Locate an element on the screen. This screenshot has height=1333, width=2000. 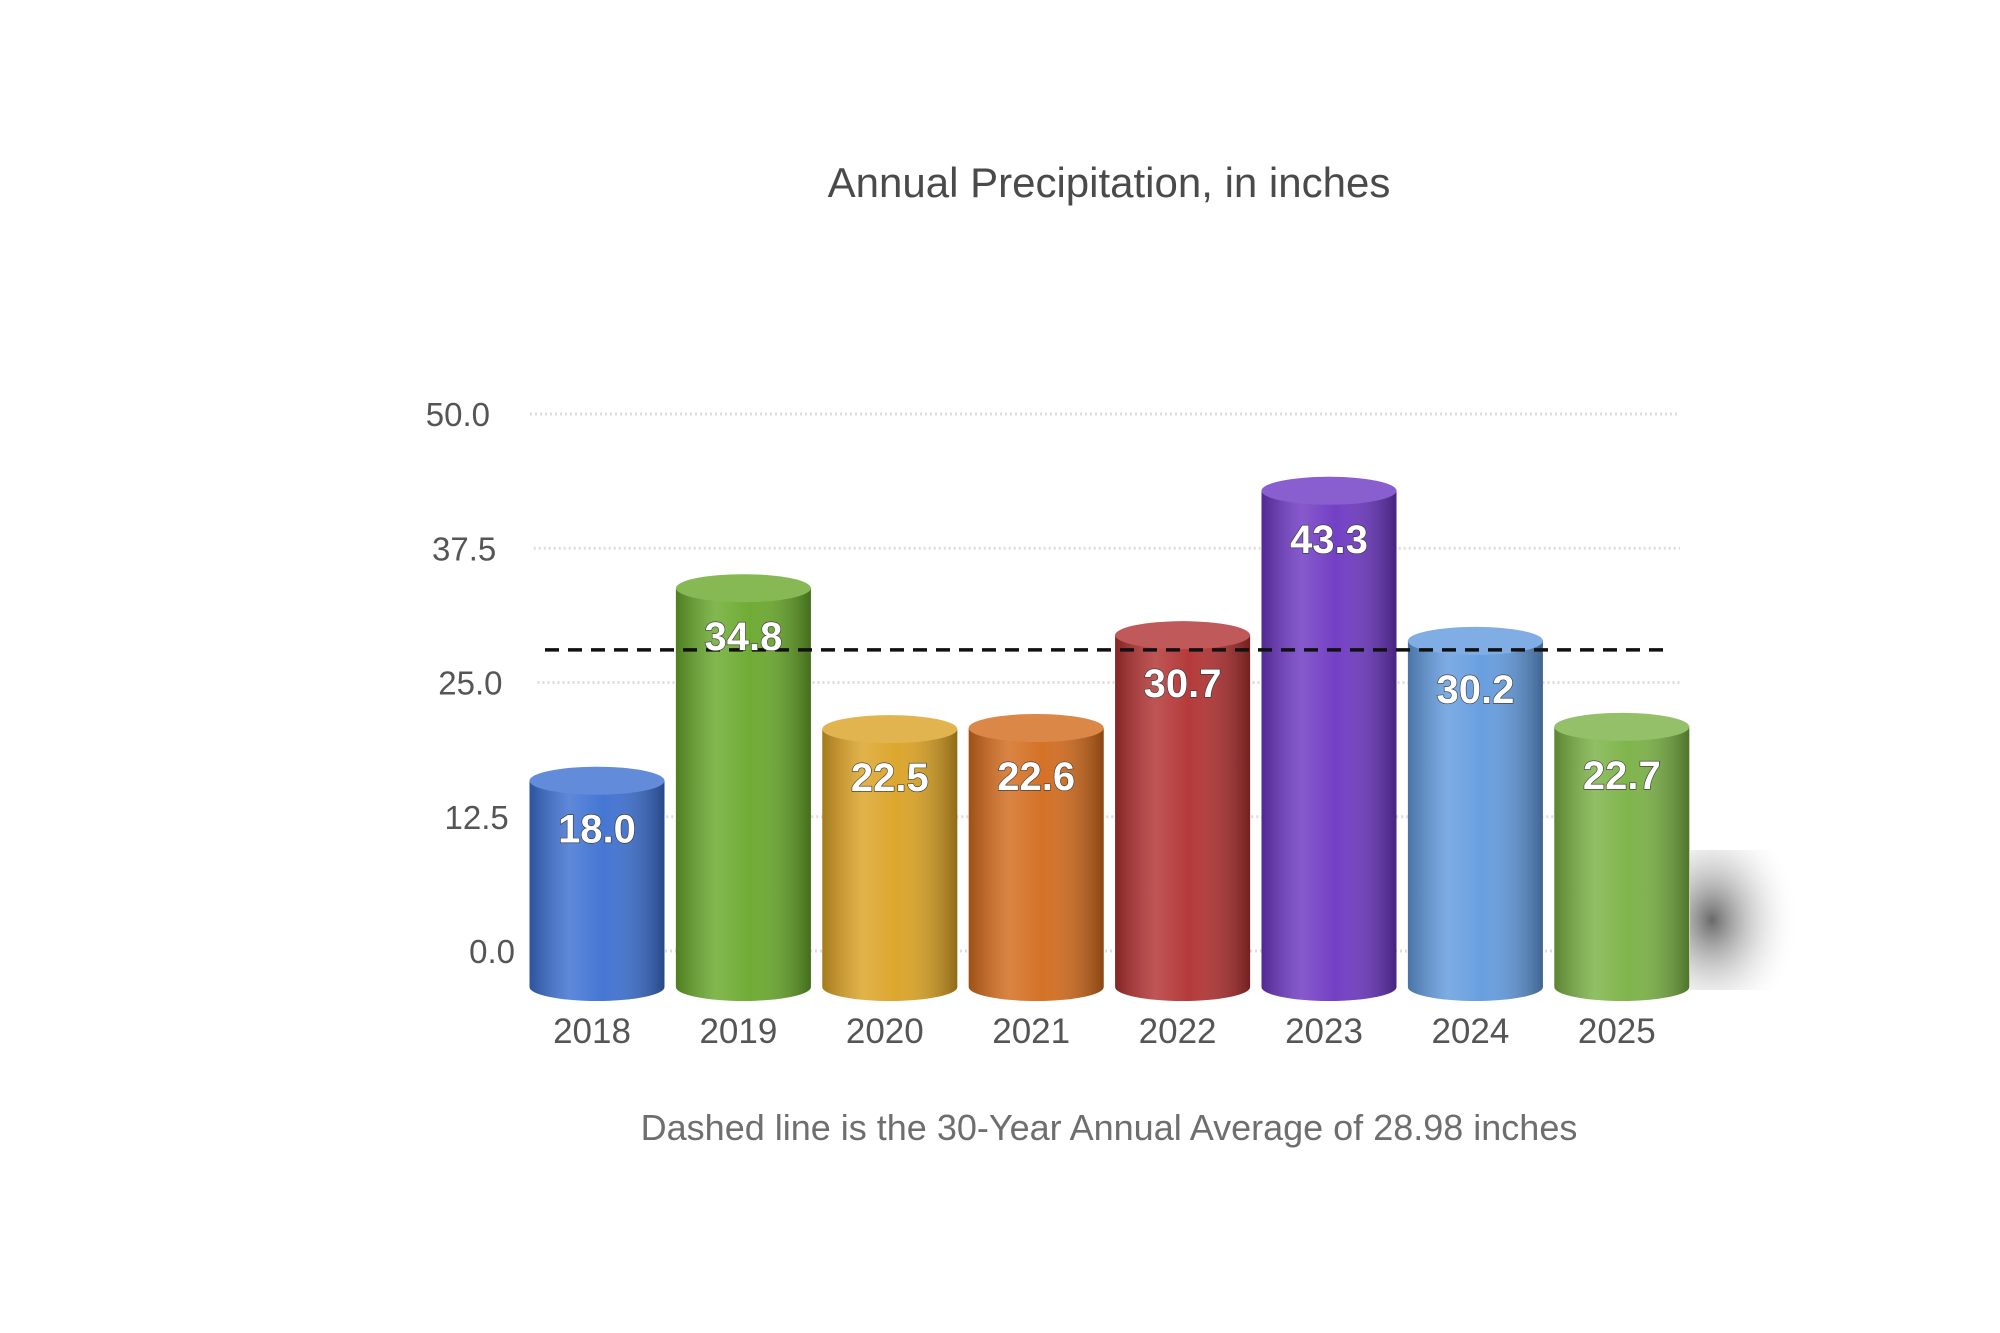
x-tick-label: 2018 is located at coordinates (592, 1031).